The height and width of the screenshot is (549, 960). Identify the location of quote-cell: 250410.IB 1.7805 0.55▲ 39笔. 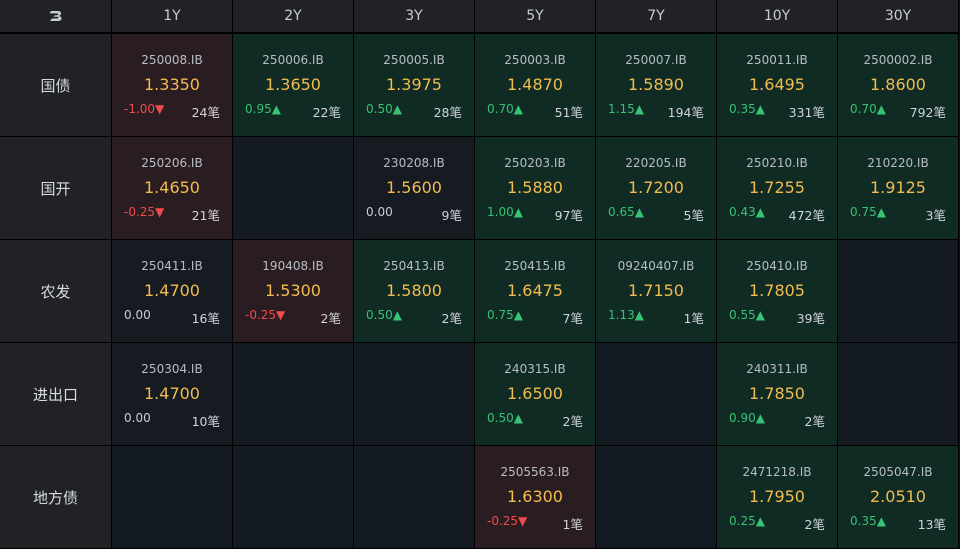
(777, 291).